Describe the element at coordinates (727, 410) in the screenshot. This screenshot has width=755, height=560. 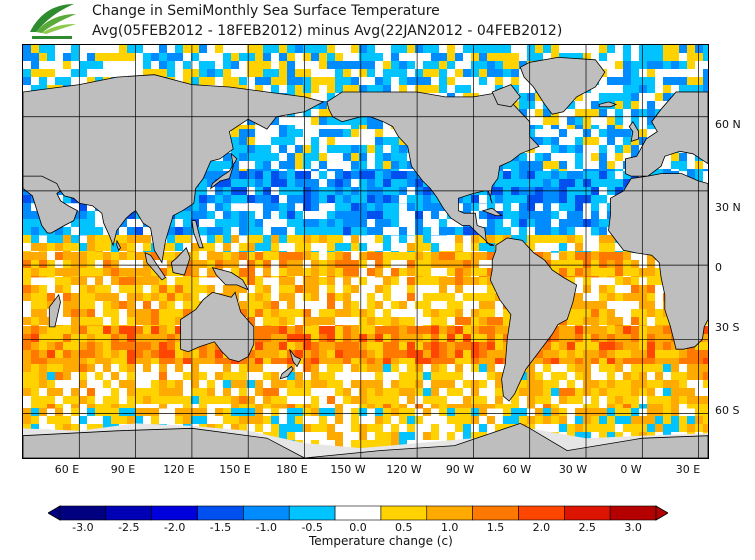
I see `lat-label-60s: 60 S` at that location.